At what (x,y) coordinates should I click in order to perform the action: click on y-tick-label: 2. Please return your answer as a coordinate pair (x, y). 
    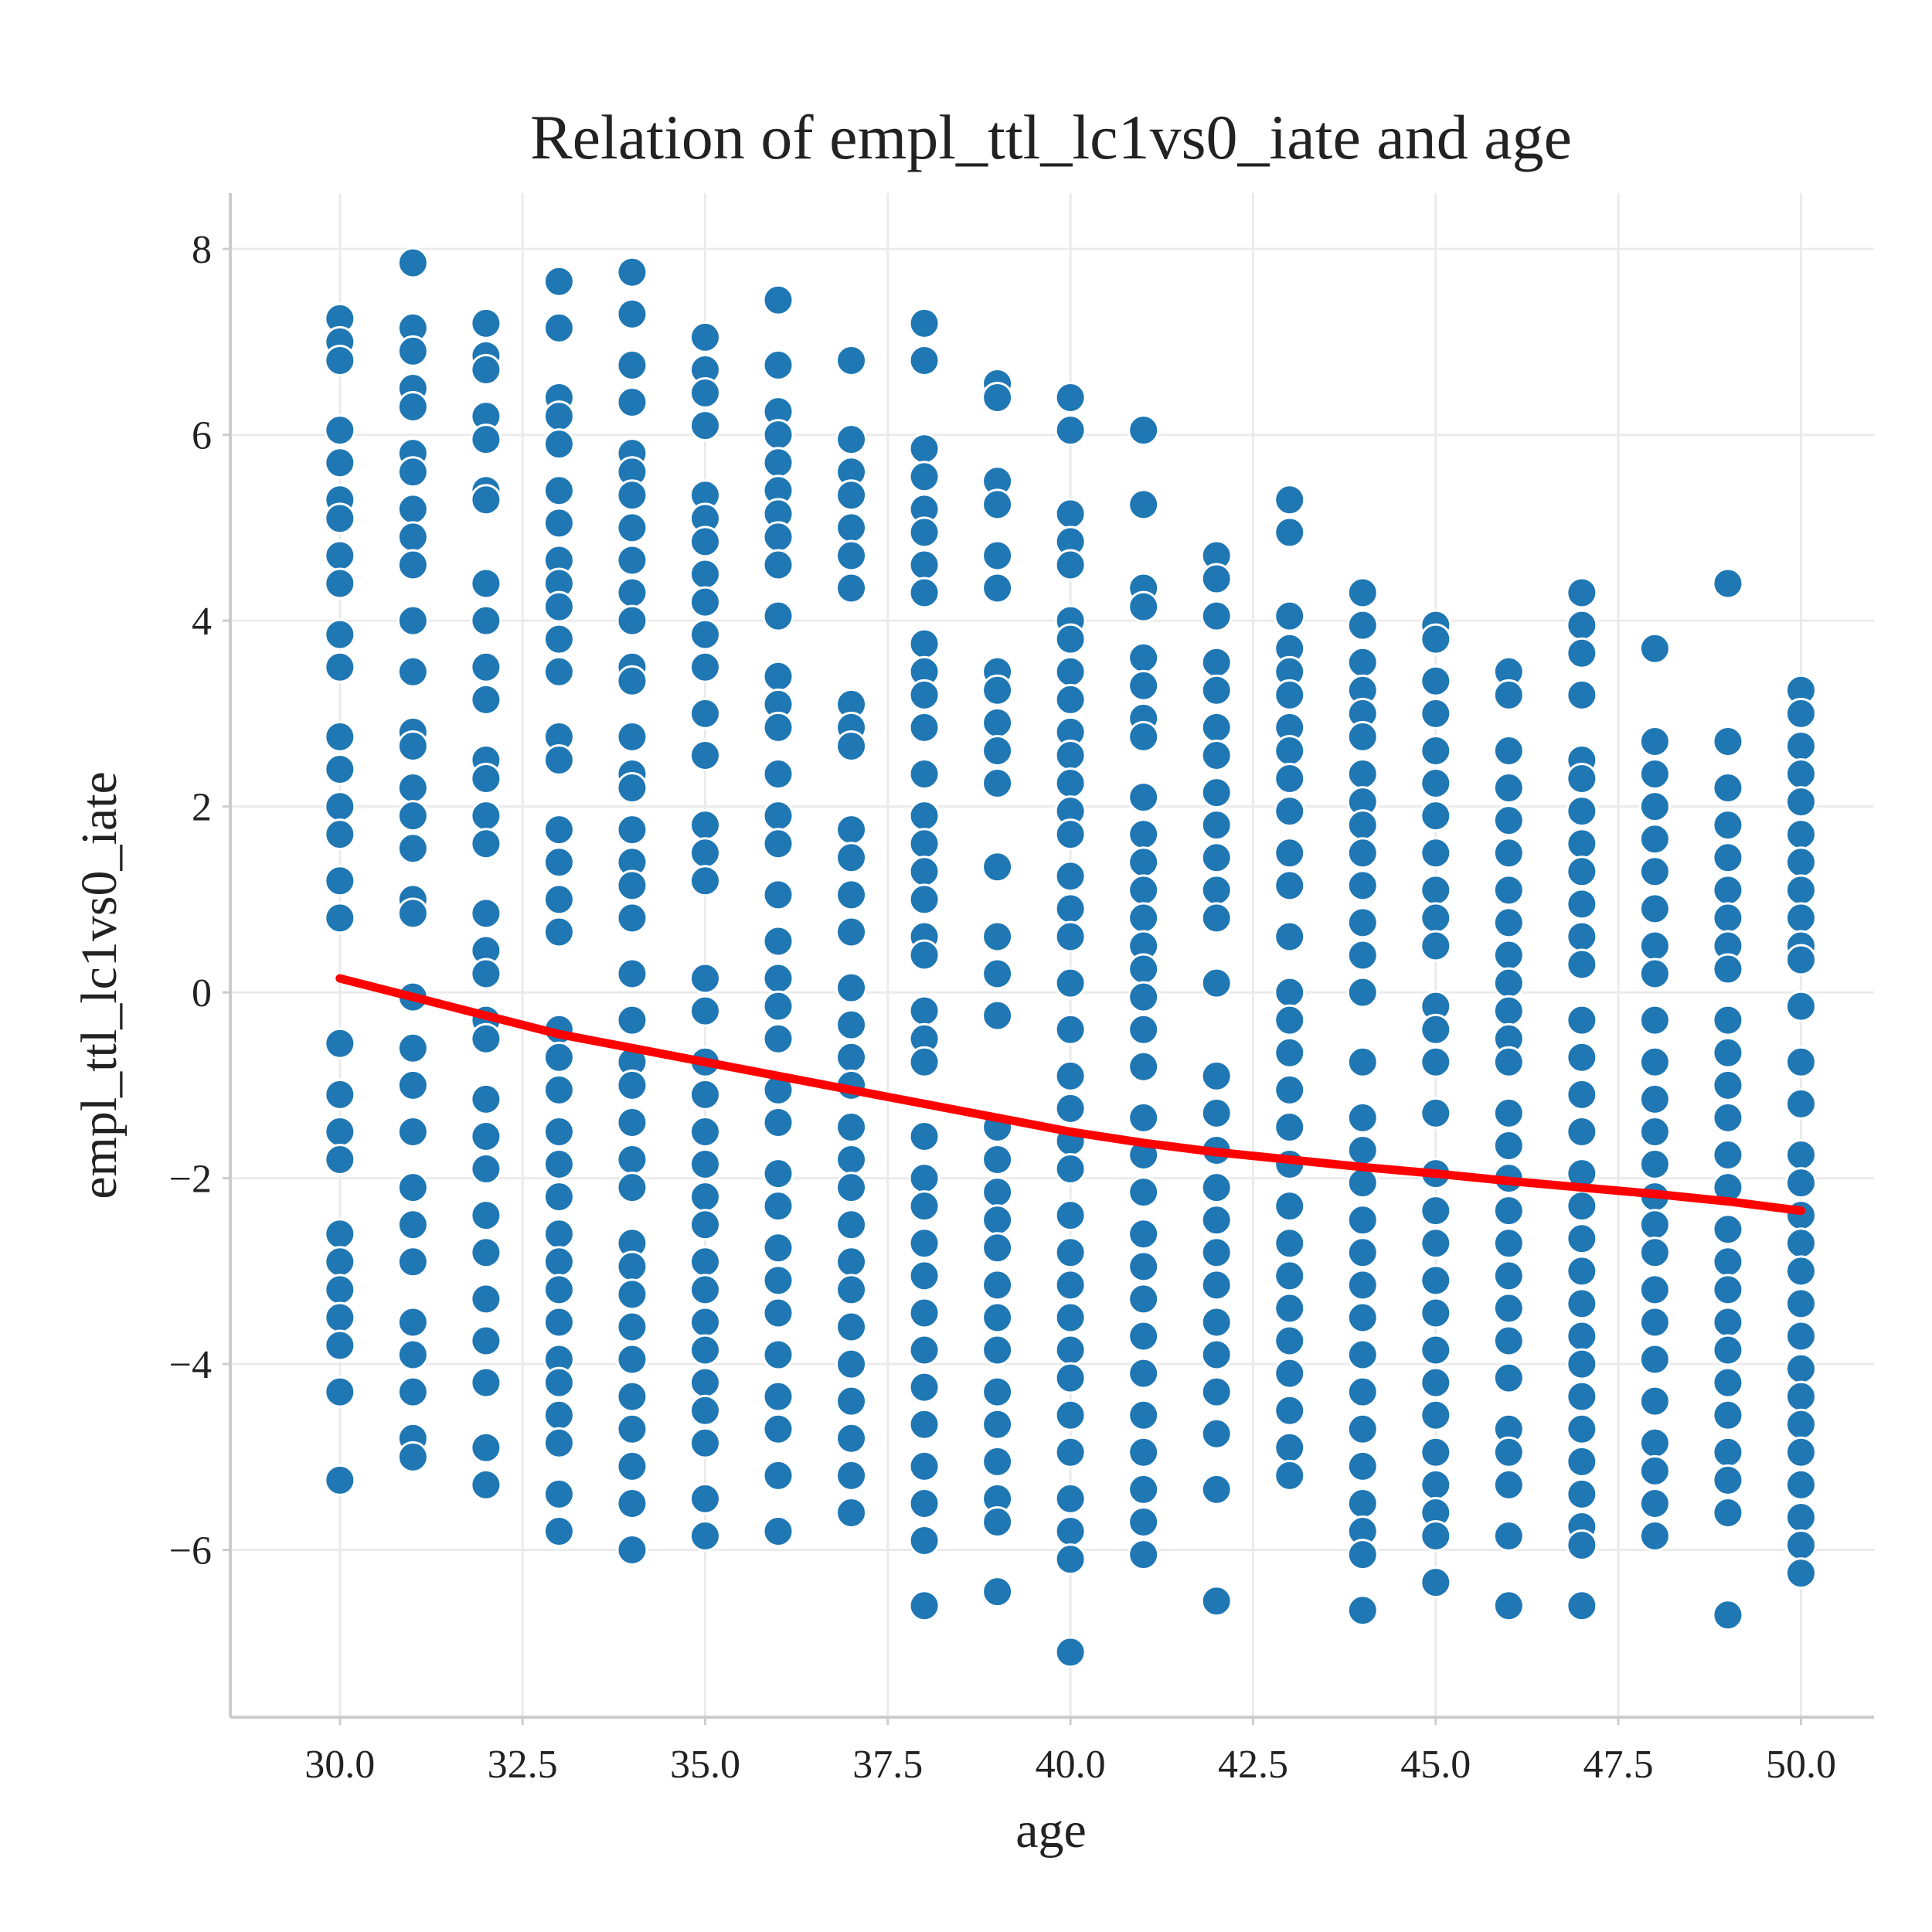
    Looking at the image, I should click on (202, 808).